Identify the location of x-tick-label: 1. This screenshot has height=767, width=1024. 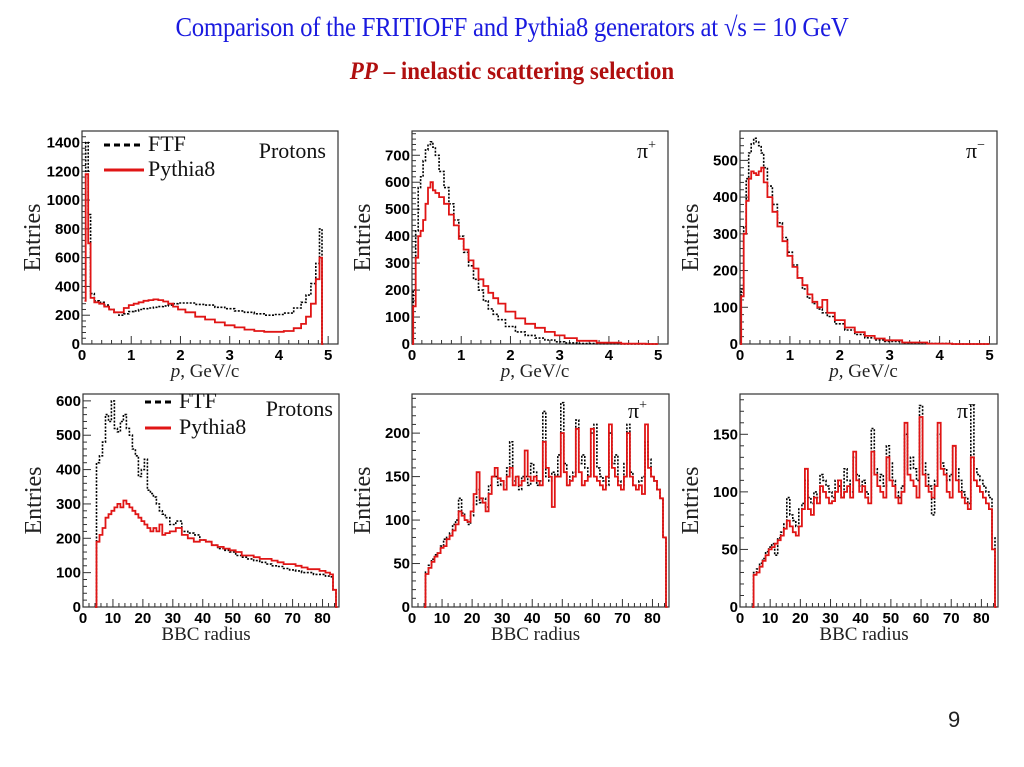
(461, 355).